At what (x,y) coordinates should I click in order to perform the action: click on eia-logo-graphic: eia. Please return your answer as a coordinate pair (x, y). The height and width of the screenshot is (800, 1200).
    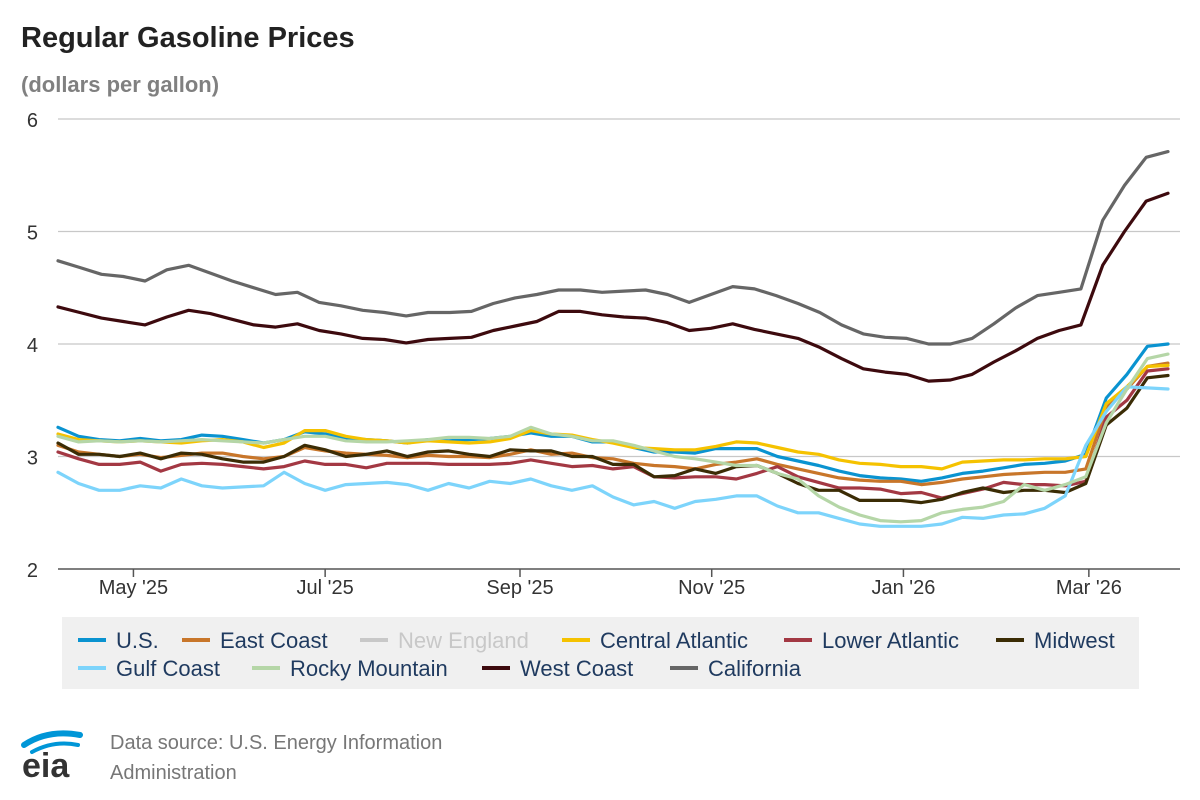
    Looking at the image, I should click on (52, 757).